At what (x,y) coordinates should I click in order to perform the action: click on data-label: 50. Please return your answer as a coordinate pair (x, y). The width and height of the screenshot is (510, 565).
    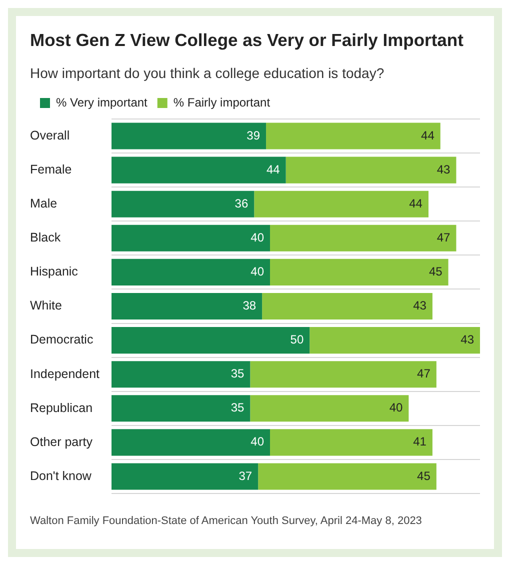
    Looking at the image, I should click on (297, 339).